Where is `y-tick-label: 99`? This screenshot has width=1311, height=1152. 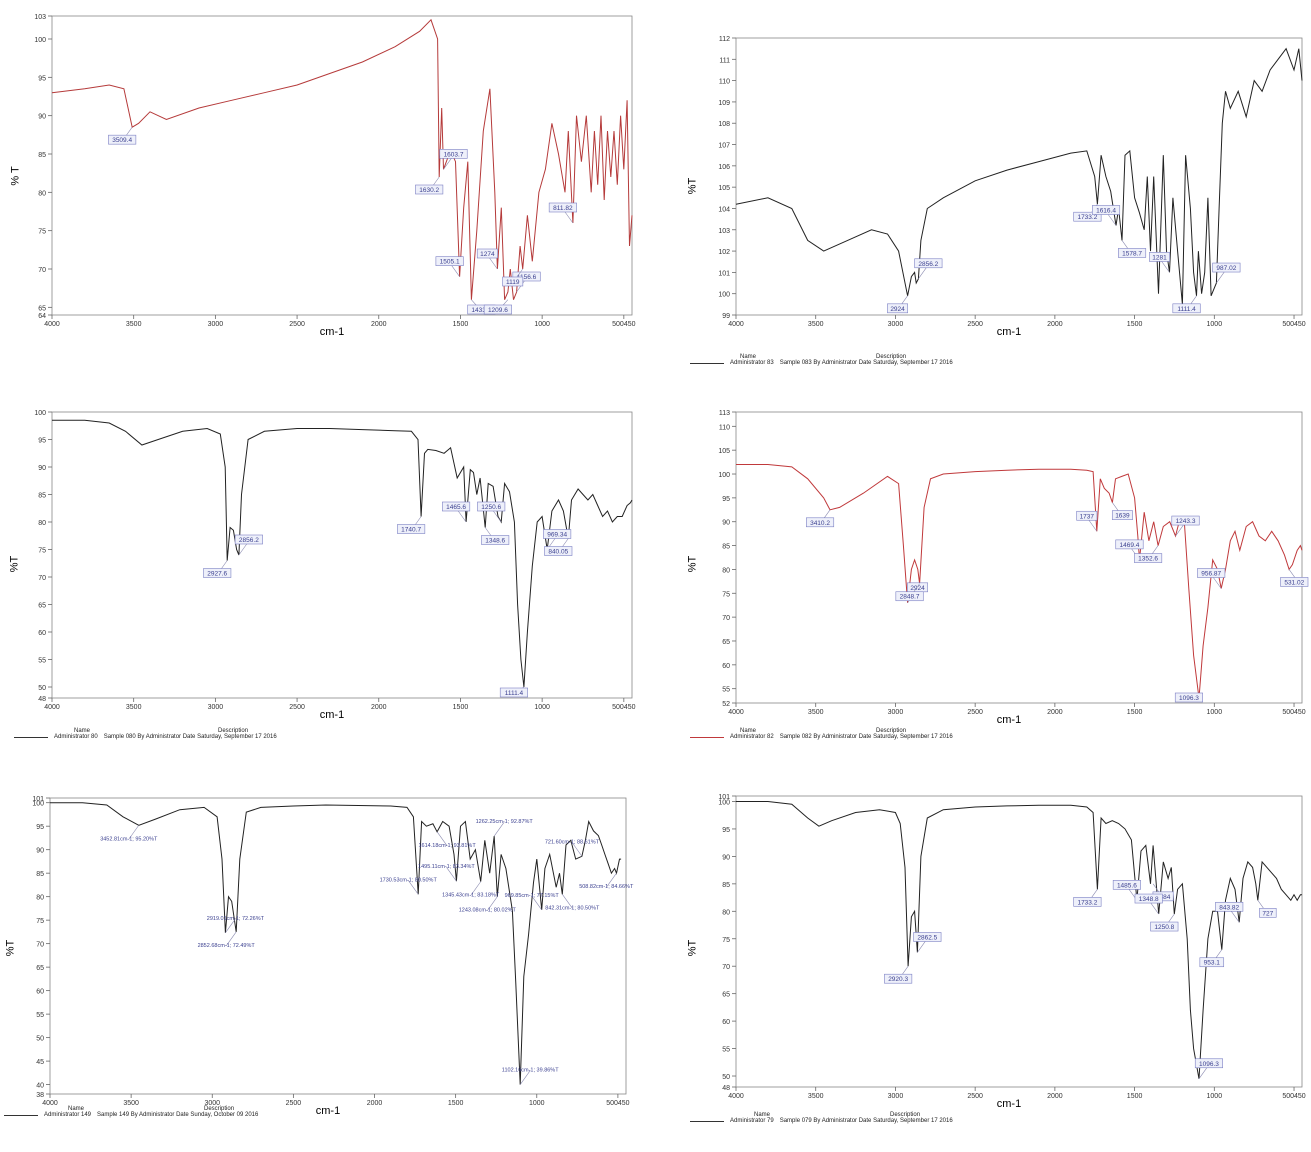
y-tick-label: 99 is located at coordinates (726, 316).